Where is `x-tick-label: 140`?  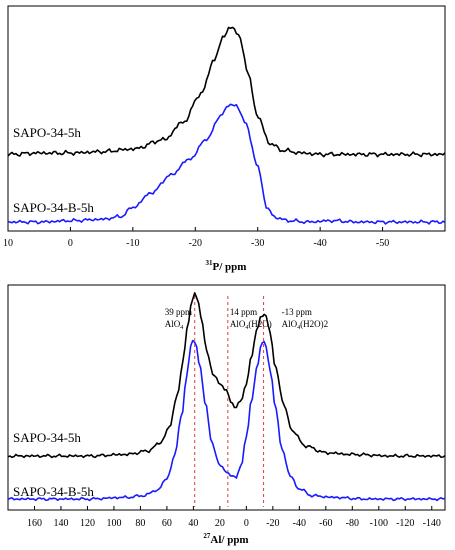
x-tick-label: 140 is located at coordinates (60, 523).